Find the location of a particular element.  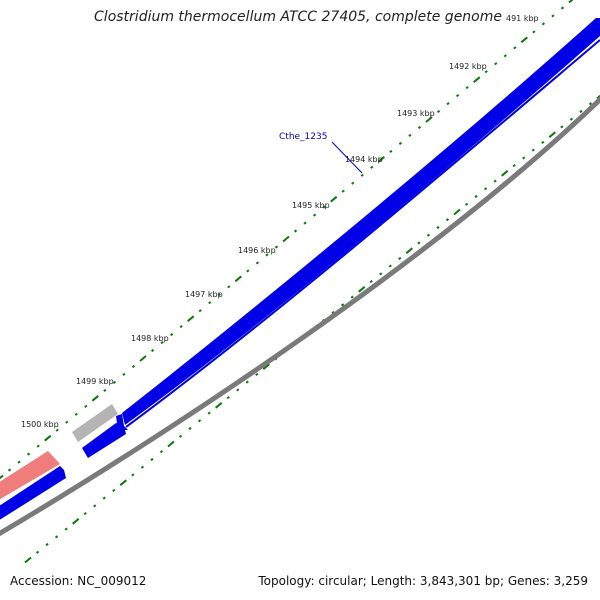

tick-label: 1494 kbp is located at coordinates (364, 159).